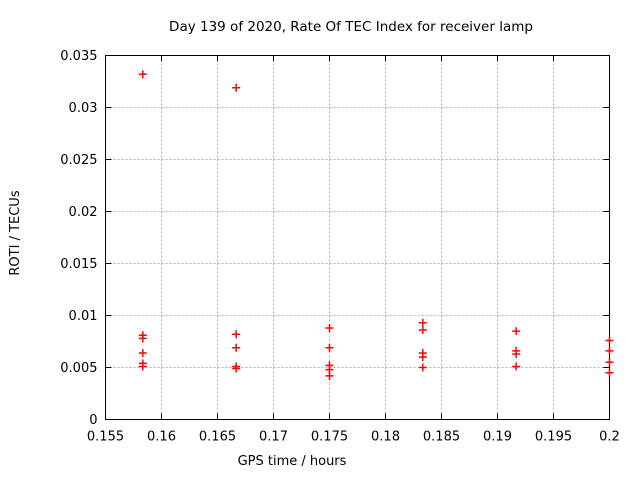  Describe the element at coordinates (15, 232) in the screenshot. I see `y-axis-label: ROTI / TECUs` at that location.